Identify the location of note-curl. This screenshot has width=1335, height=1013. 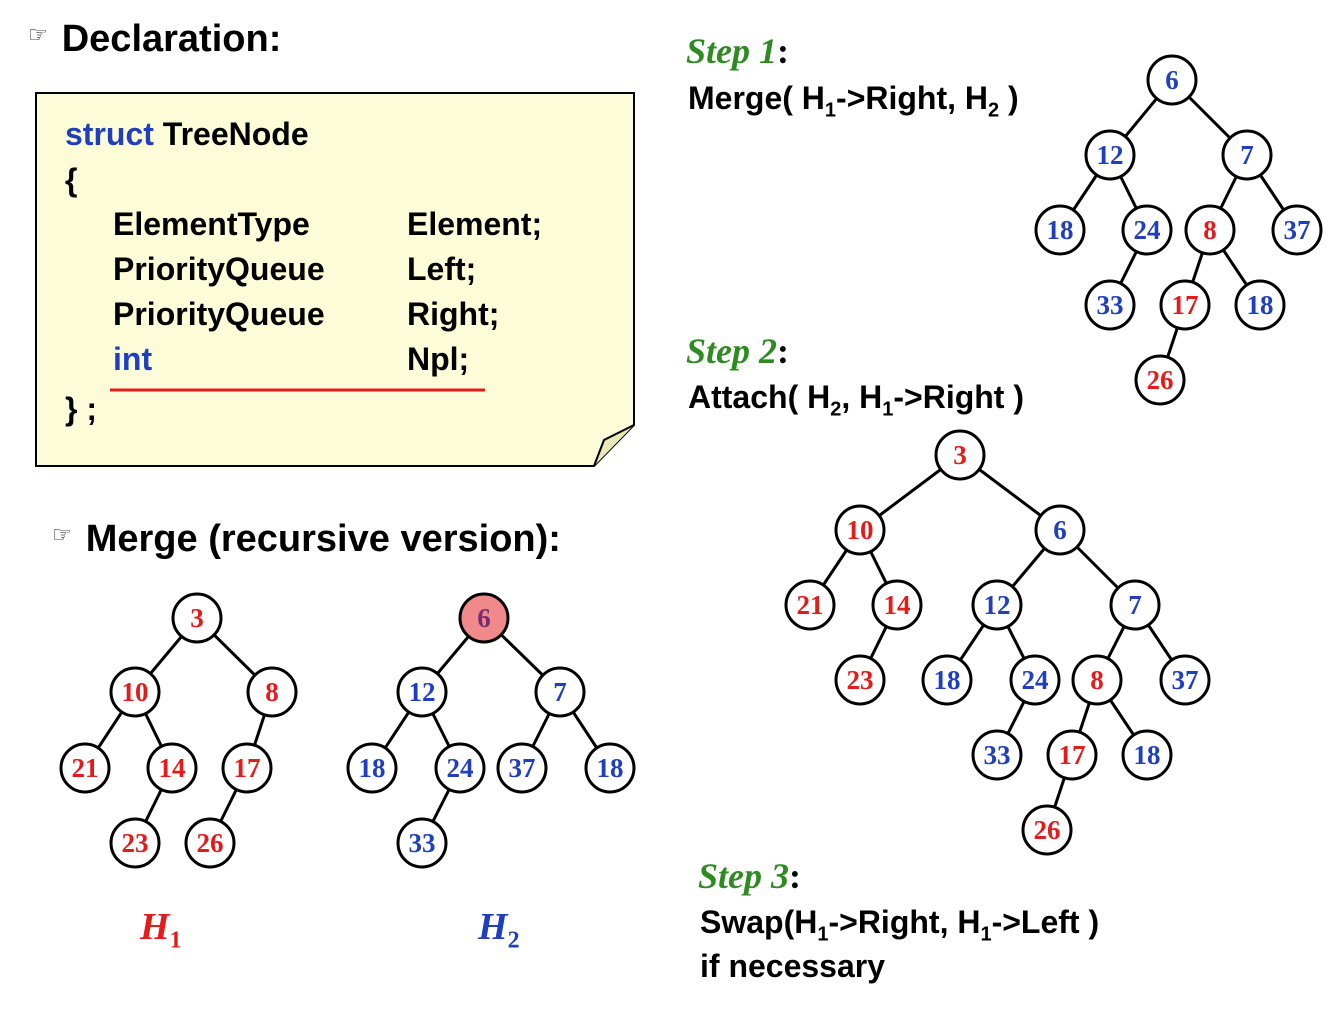
(614, 445).